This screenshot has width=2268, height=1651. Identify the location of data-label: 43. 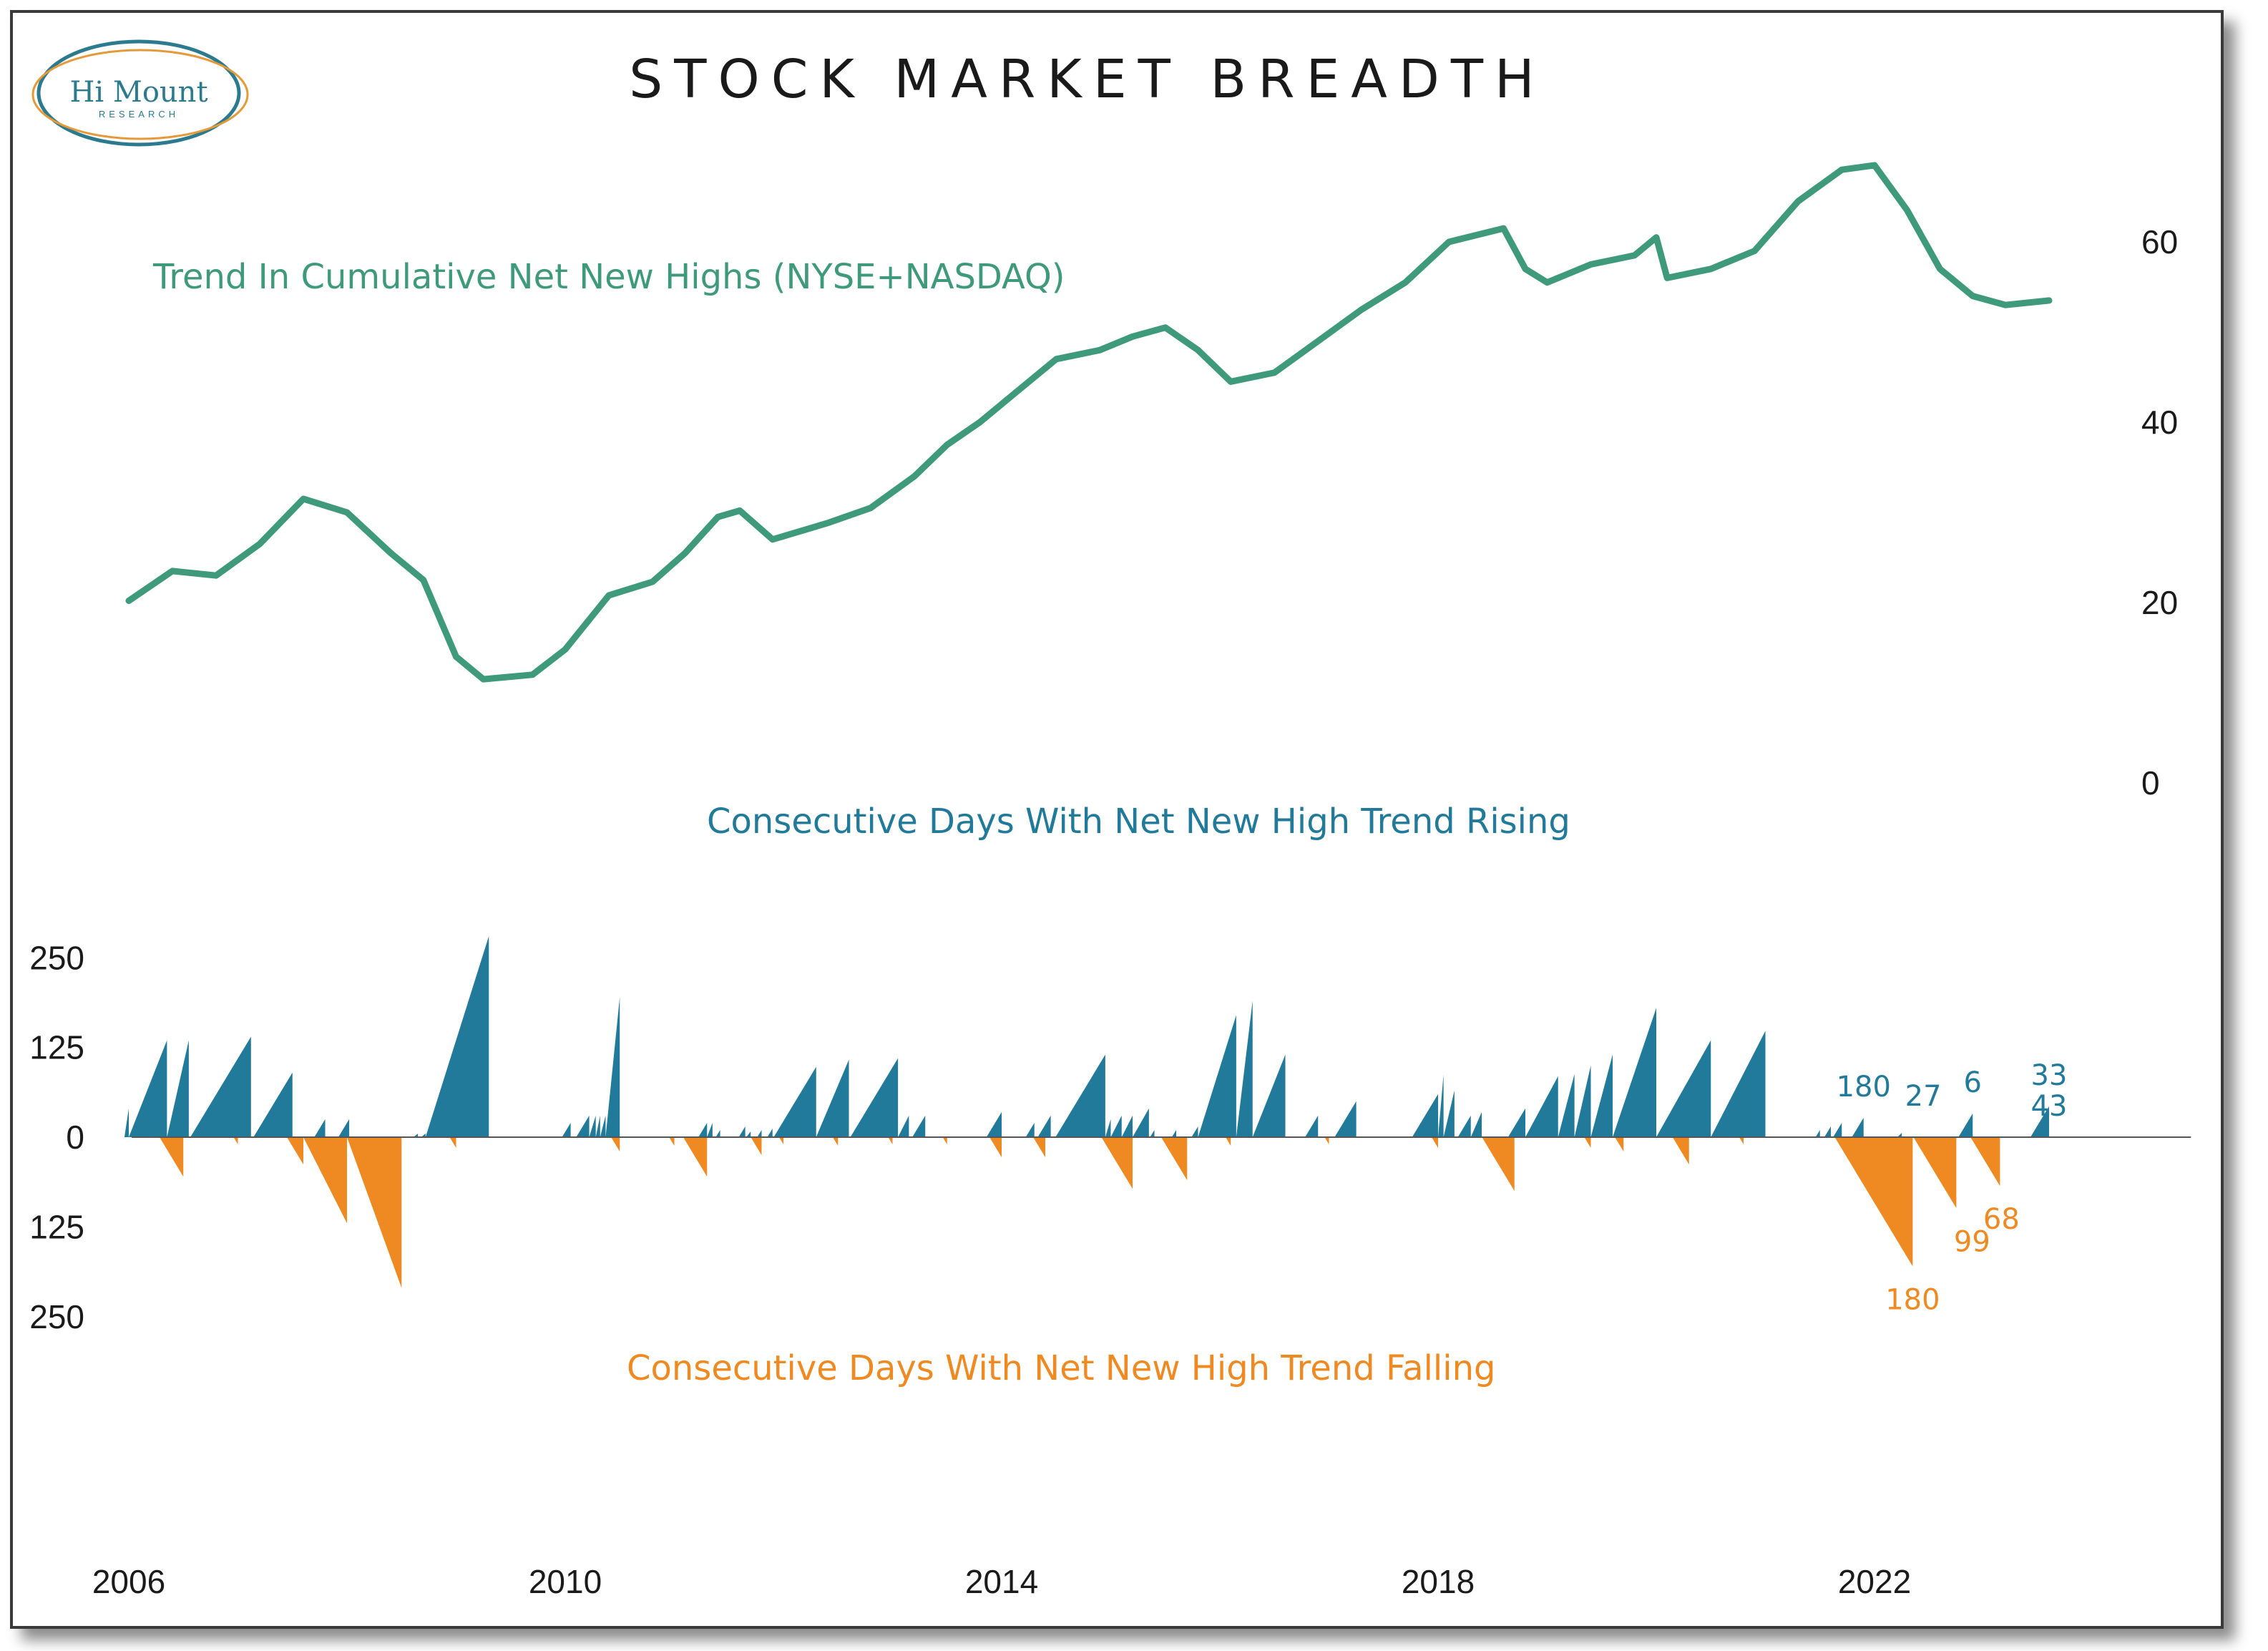
(2049, 1106).